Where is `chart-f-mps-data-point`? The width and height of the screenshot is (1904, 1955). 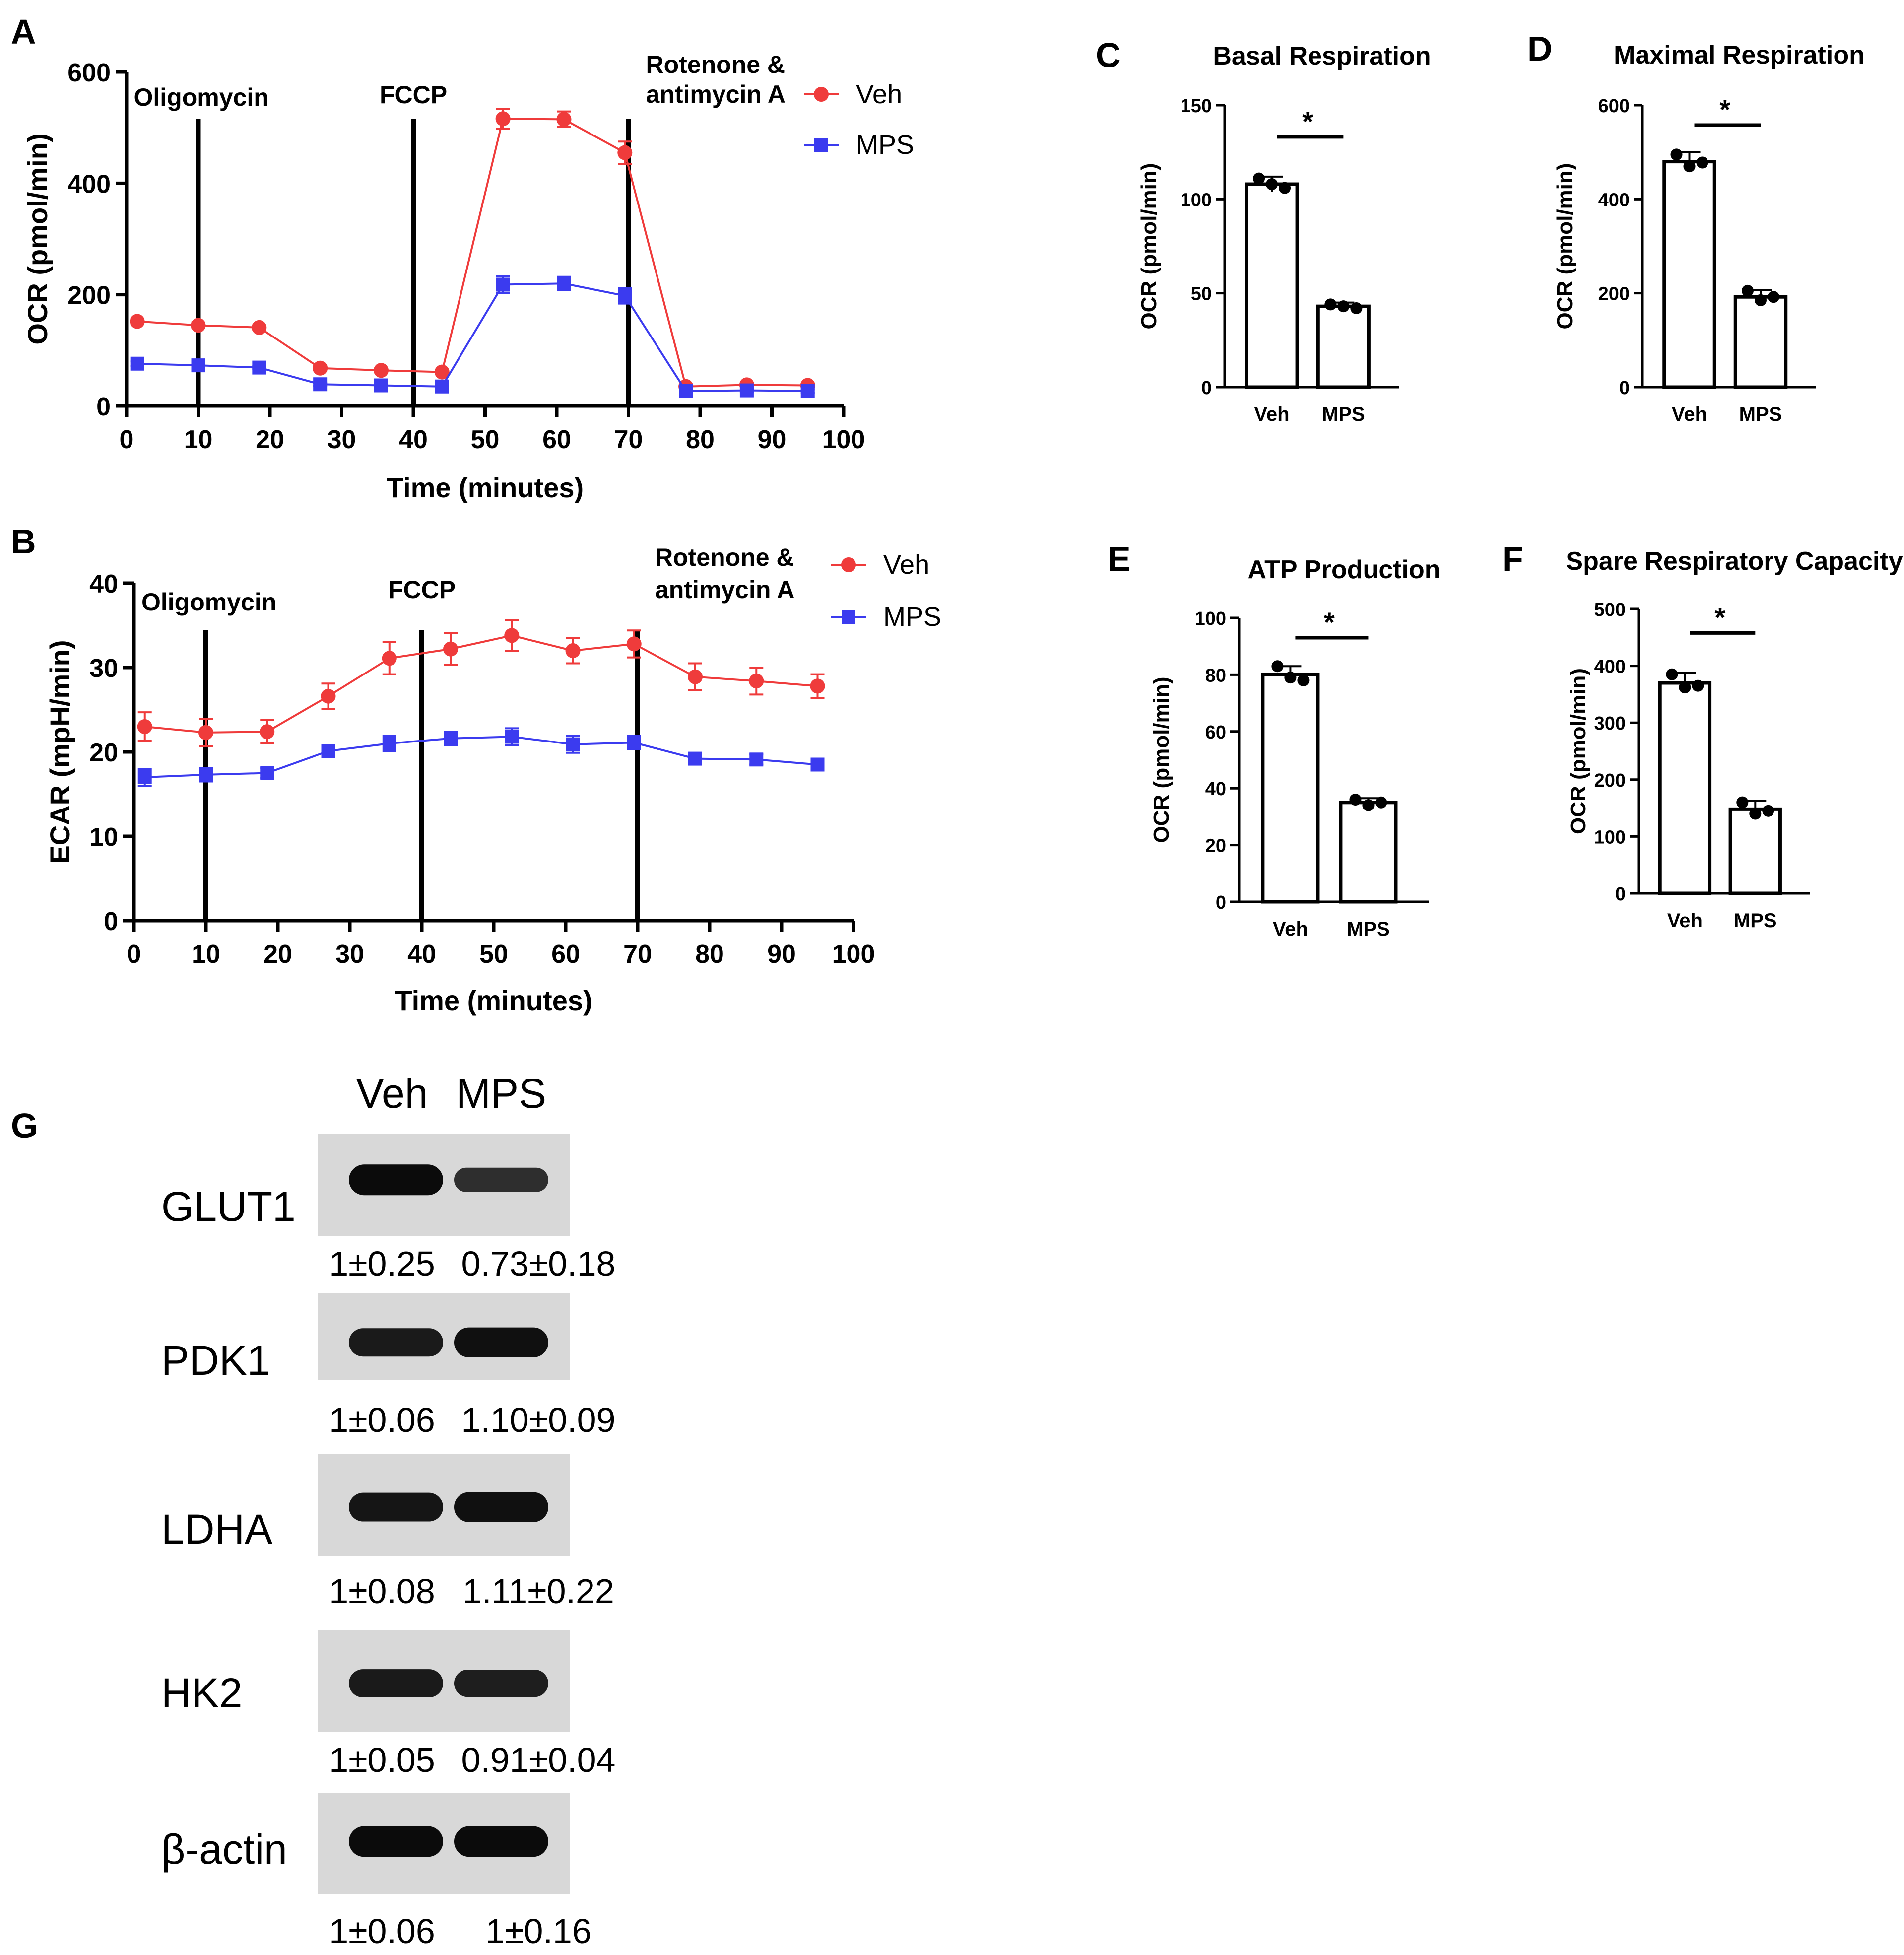 chart-f-mps-data-point is located at coordinates (1756, 814).